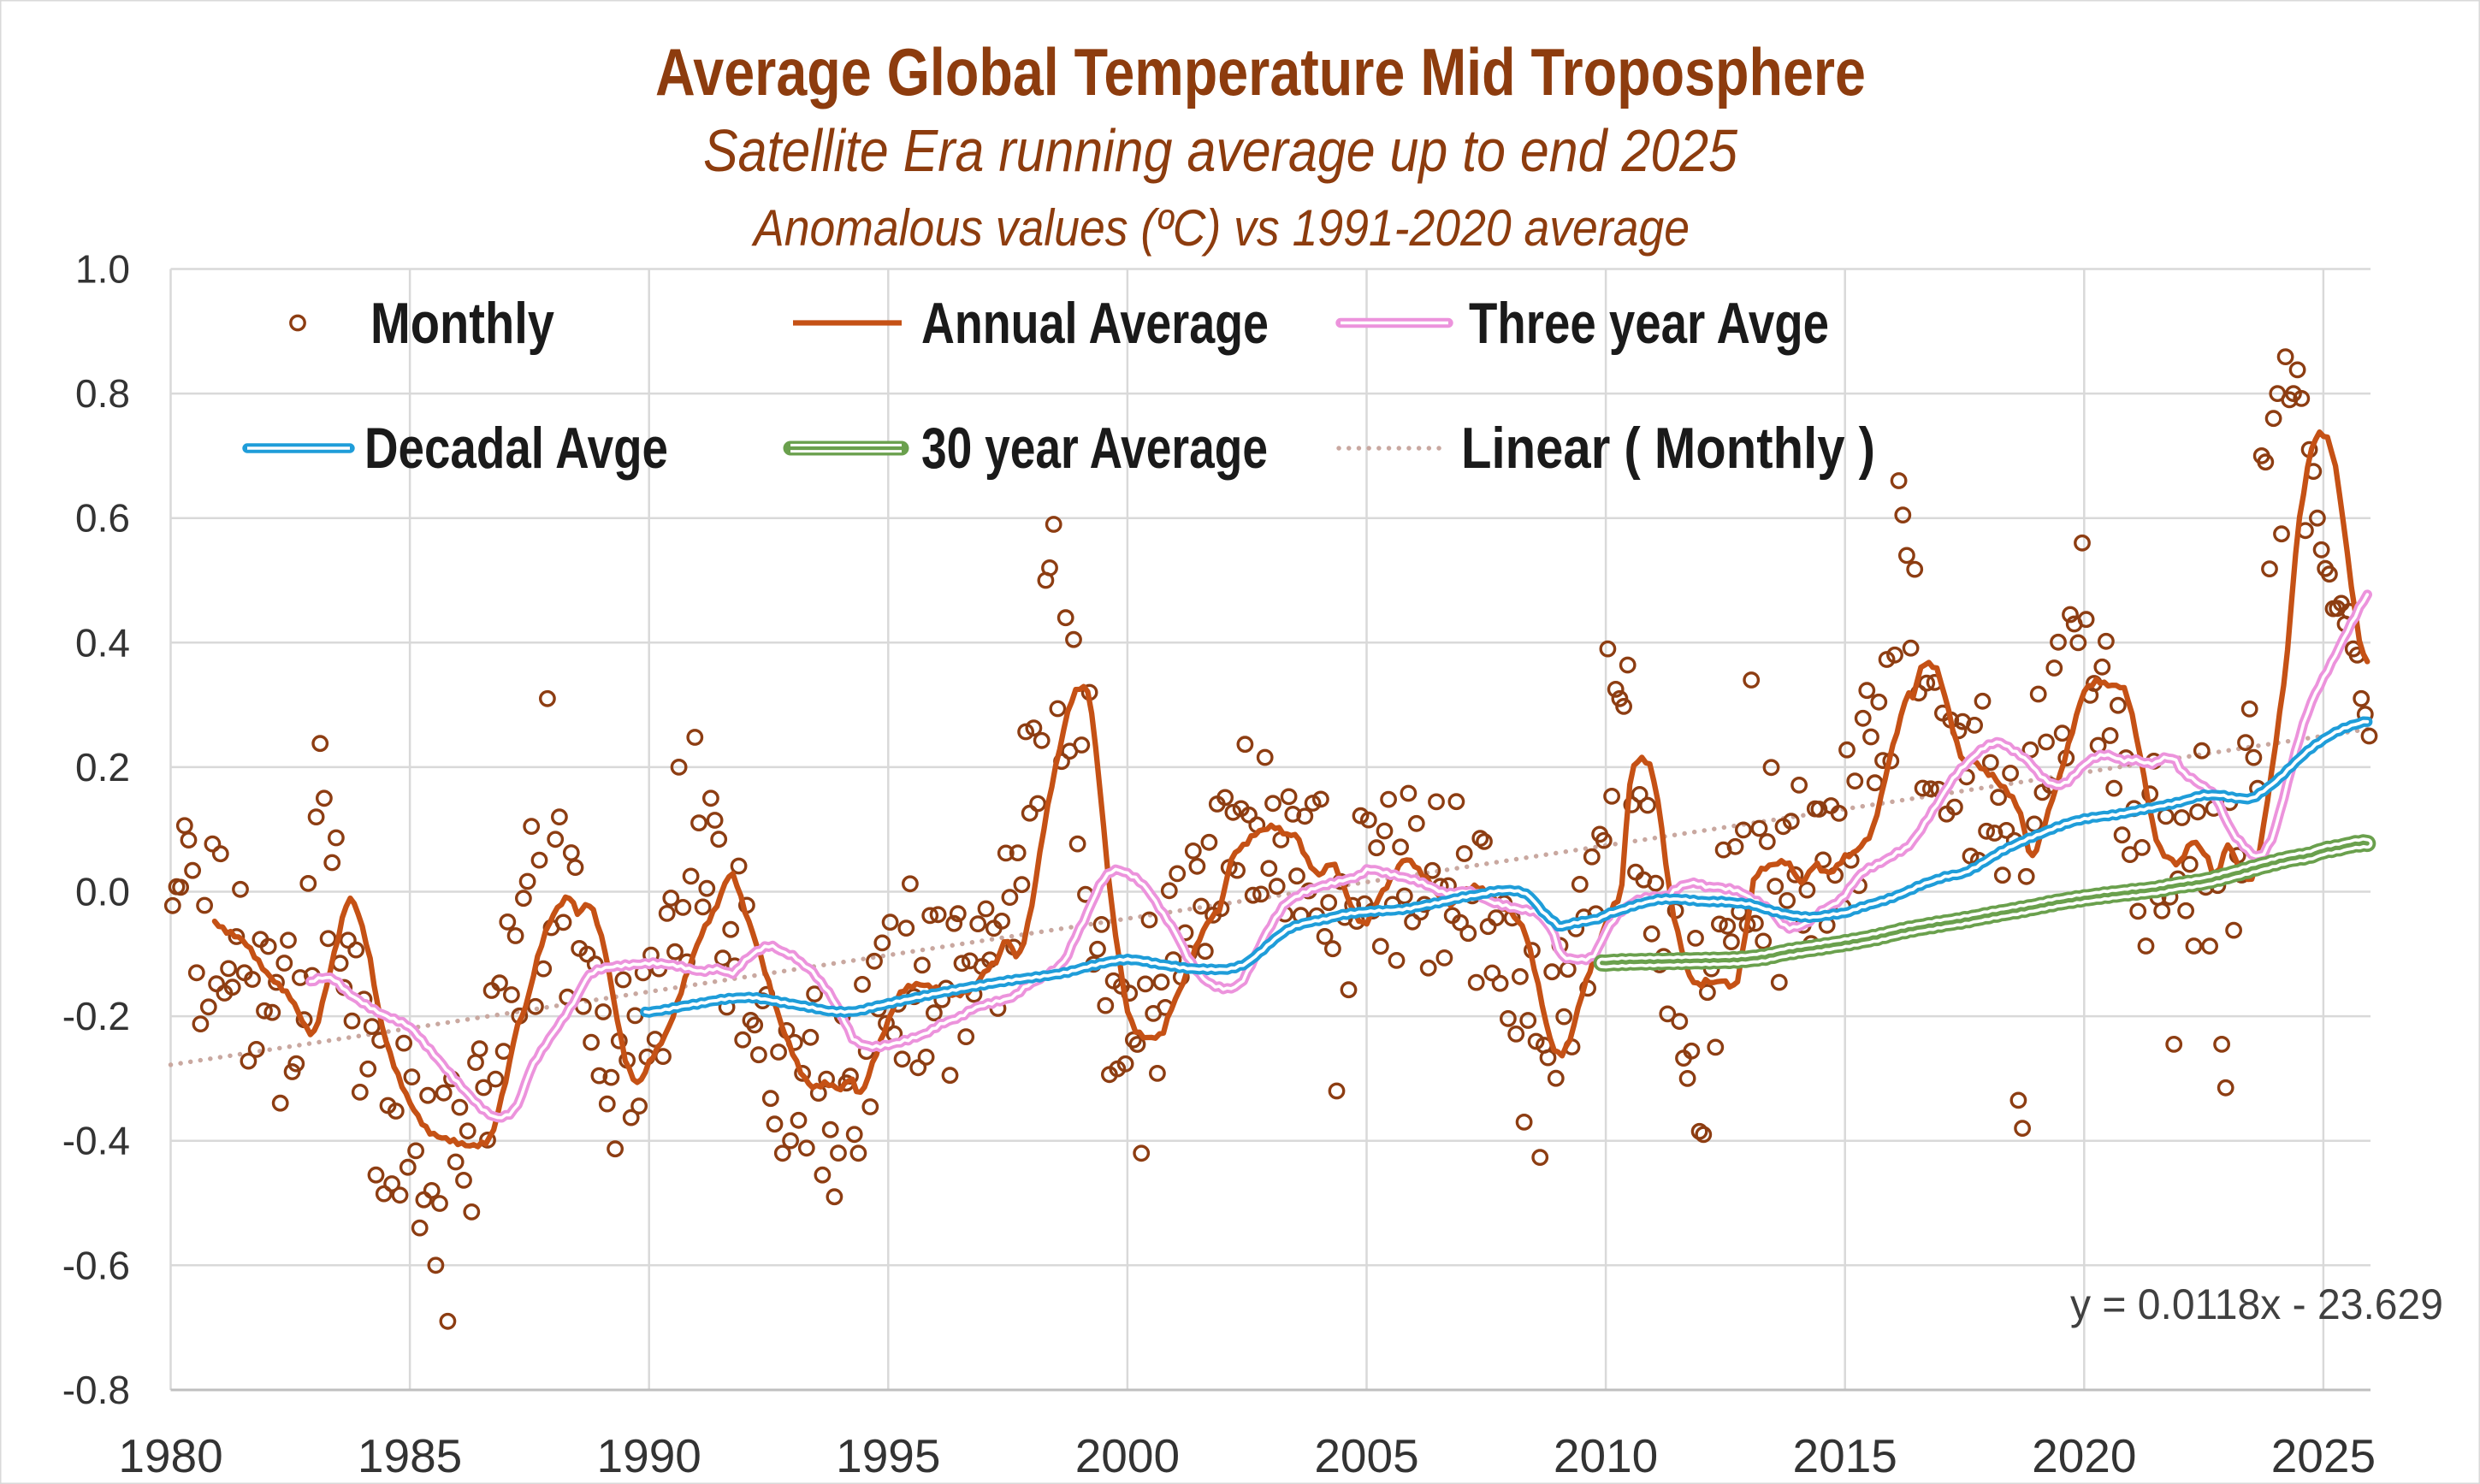 This screenshot has width=2480, height=1484. What do you see at coordinates (2256, 1304) in the screenshot?
I see `svg-text: y = 0.0118x - 23.629` at bounding box center [2256, 1304].